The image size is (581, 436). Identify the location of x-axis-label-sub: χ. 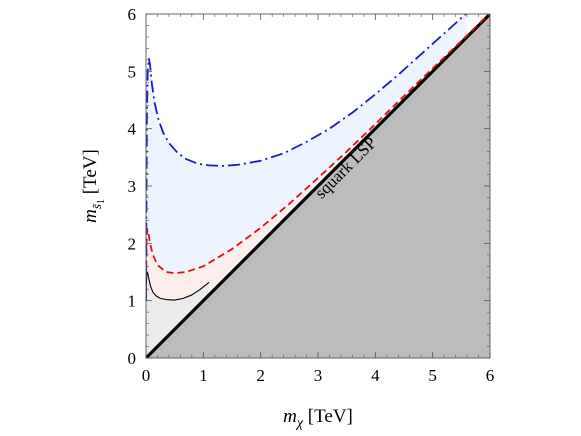
(299, 423).